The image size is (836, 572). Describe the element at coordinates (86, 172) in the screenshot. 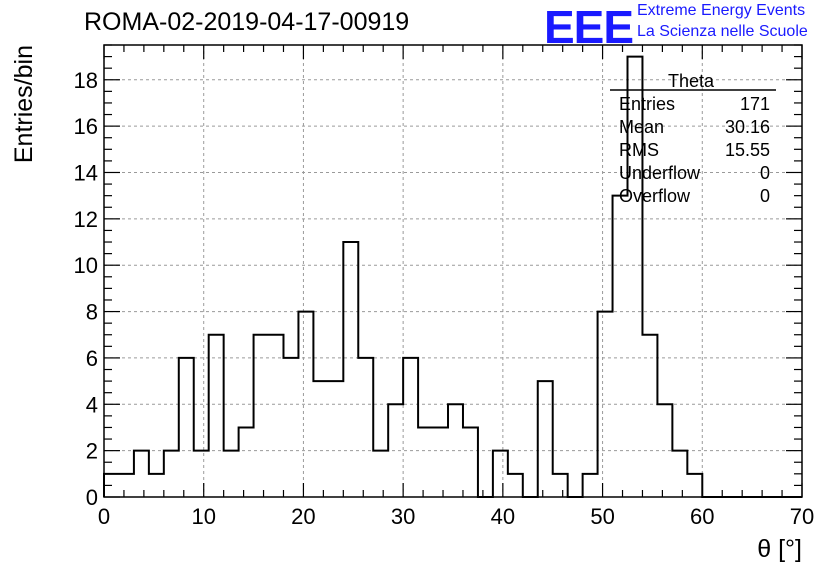

I see `y-tick-label: 14` at that location.